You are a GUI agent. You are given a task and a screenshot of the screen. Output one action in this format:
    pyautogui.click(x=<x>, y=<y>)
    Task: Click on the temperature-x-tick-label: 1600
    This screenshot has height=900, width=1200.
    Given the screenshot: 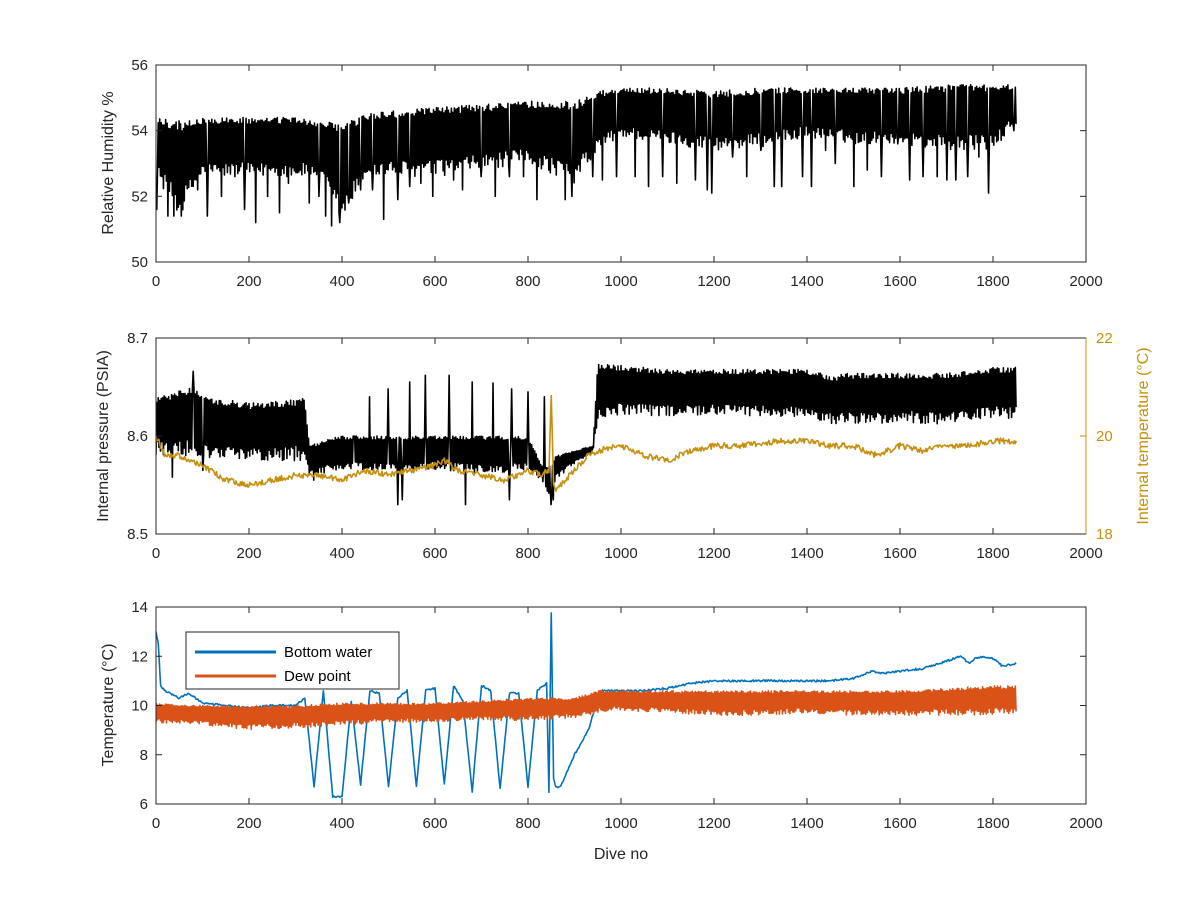 What is the action you would take?
    pyautogui.click(x=899, y=823)
    